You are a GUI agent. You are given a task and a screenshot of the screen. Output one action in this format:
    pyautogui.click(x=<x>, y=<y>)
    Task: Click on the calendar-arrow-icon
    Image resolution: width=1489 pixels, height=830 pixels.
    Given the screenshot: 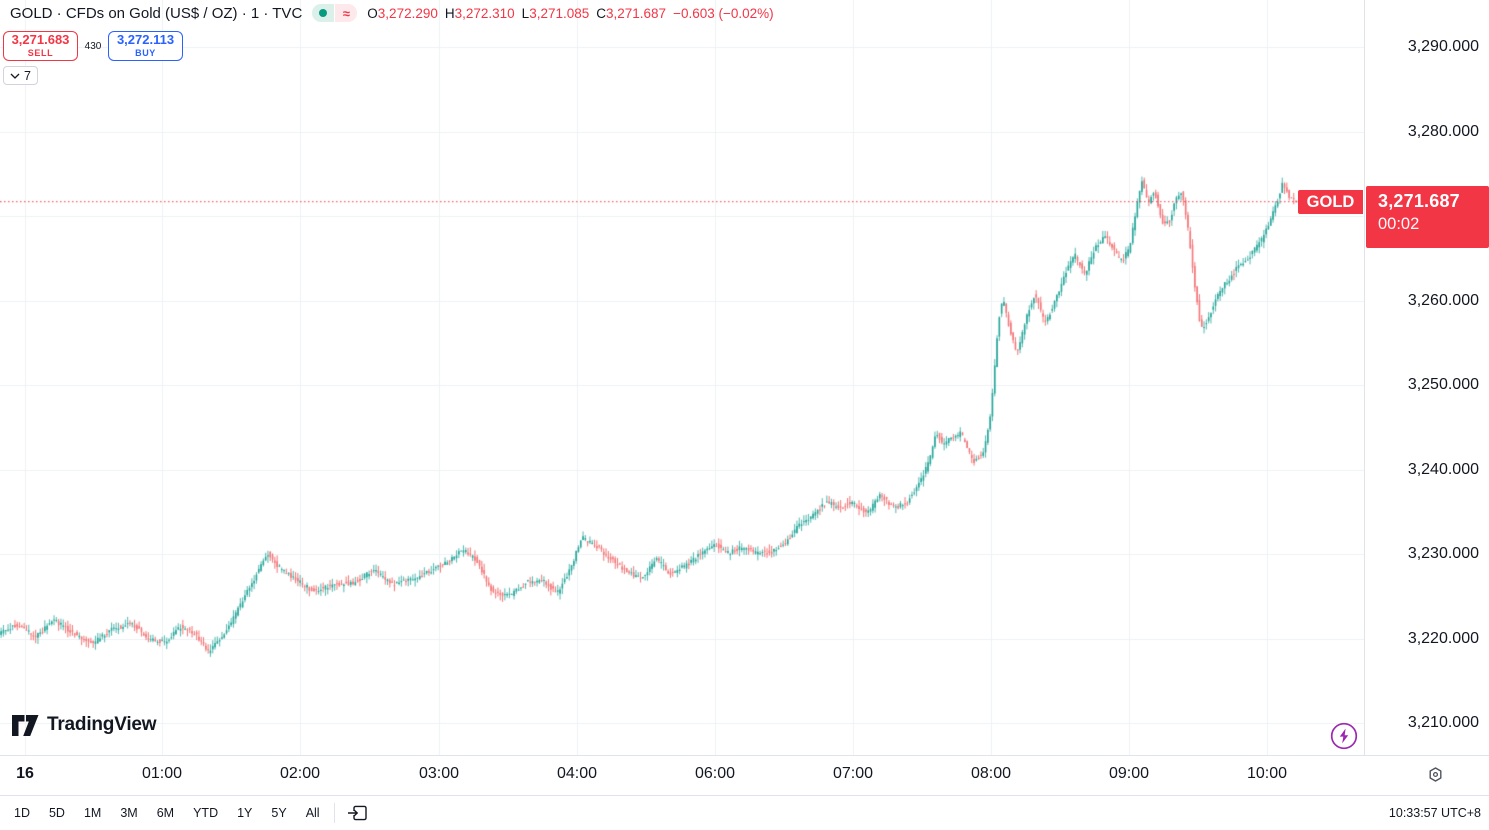 What is the action you would take?
    pyautogui.click(x=357, y=813)
    